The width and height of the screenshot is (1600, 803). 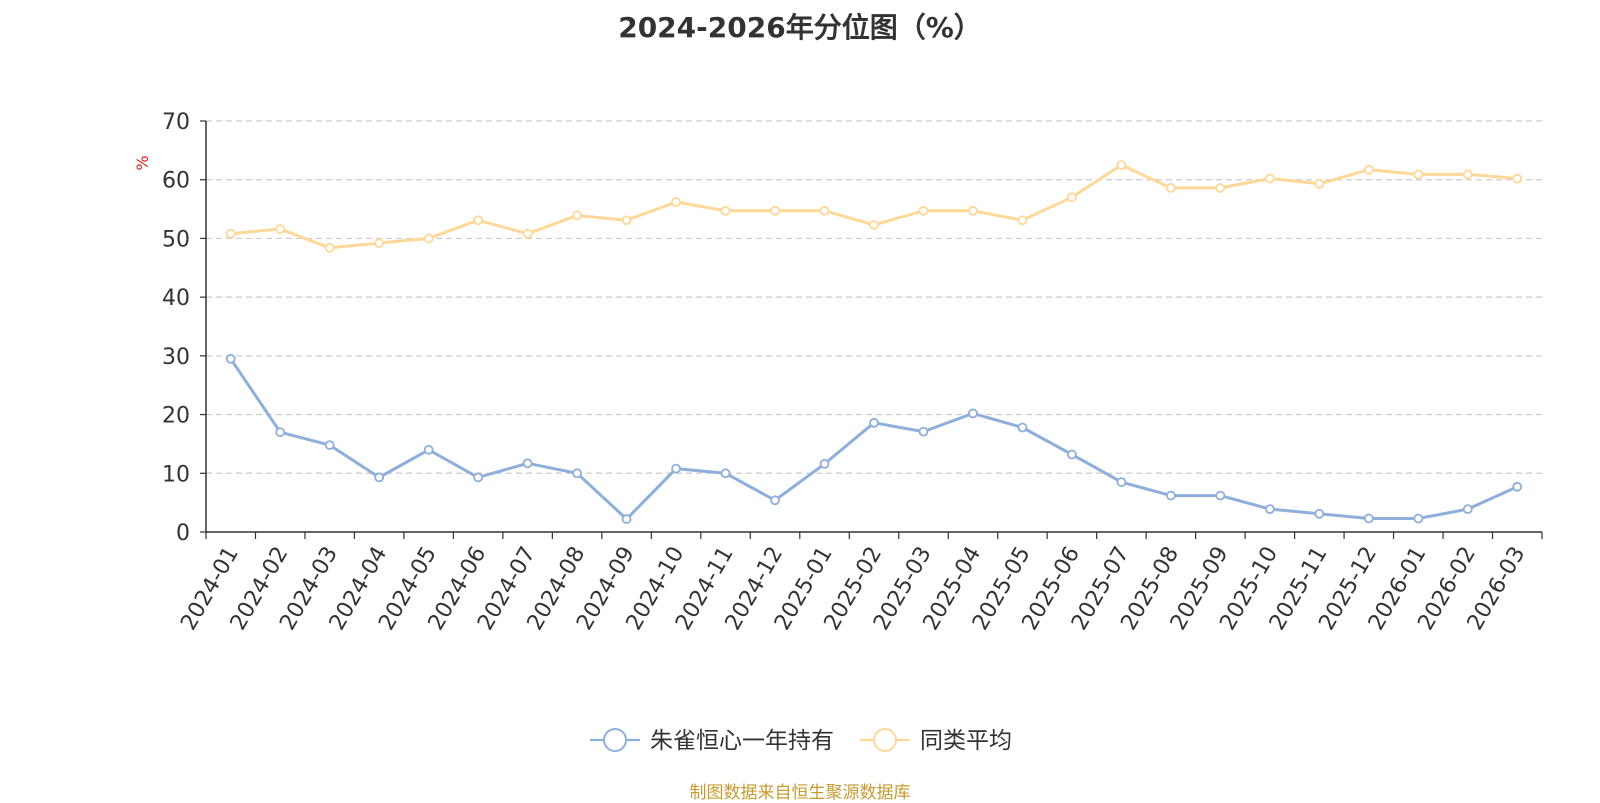 What do you see at coordinates (176, 474) in the screenshot?
I see `y-tick-label: 10` at bounding box center [176, 474].